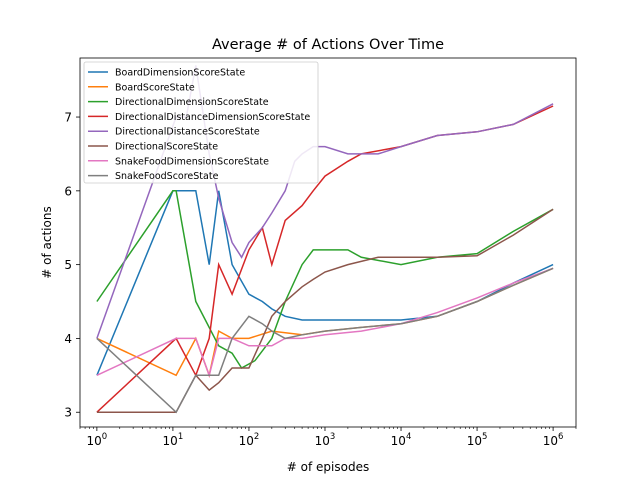 The width and height of the screenshot is (640, 480). I want to click on x-tick-label: 10², so click(249, 440).